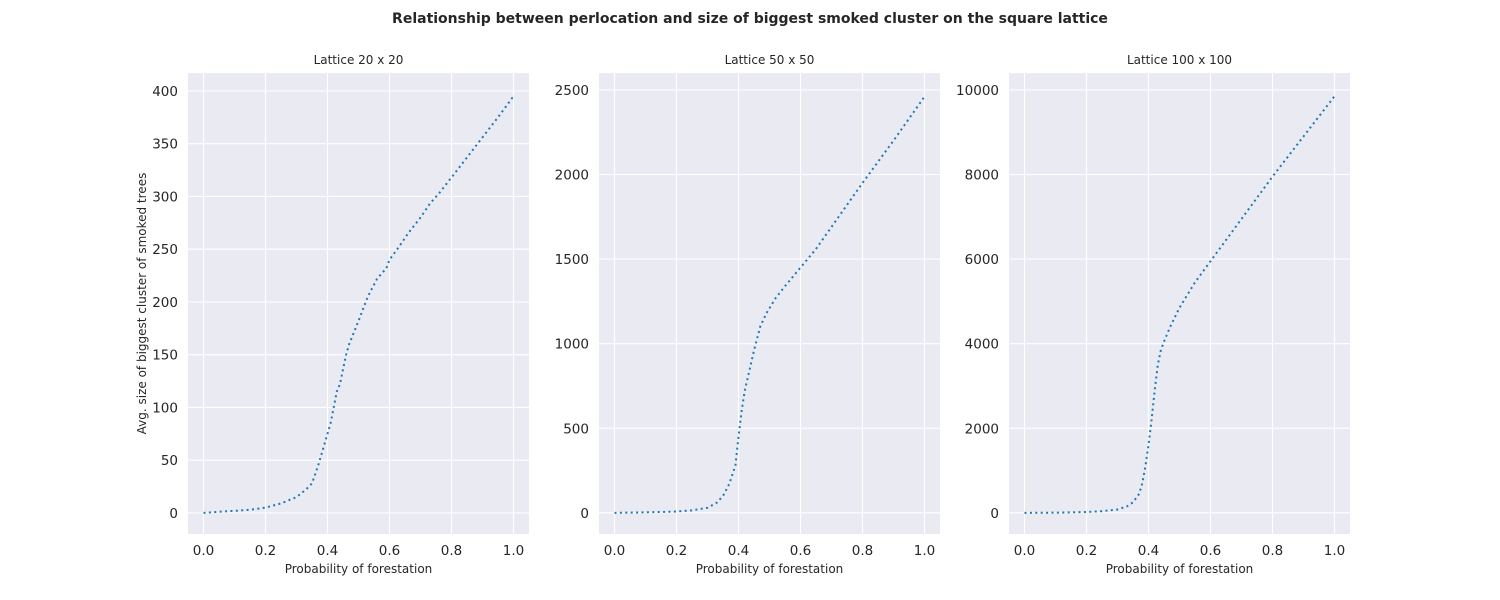 The image size is (1500, 600). What do you see at coordinates (977, 91) in the screenshot?
I see `y-tick-label: 10000` at bounding box center [977, 91].